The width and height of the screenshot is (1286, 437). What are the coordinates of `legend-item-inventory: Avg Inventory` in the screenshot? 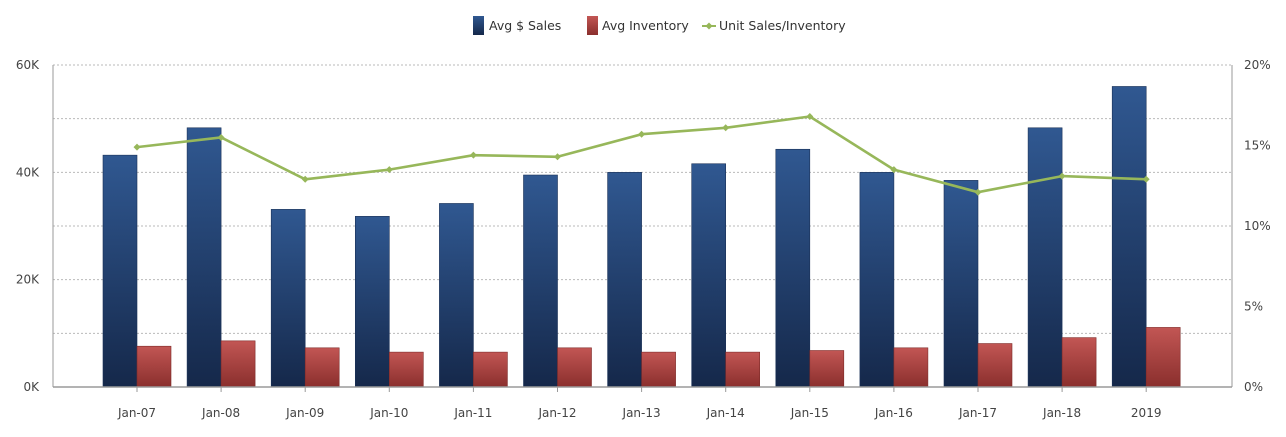 It's located at (638, 25).